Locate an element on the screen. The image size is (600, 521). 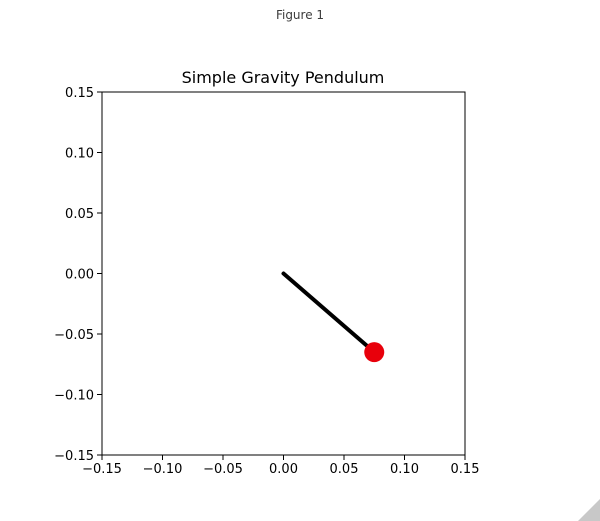
resize-grip is located at coordinates (589, 510).